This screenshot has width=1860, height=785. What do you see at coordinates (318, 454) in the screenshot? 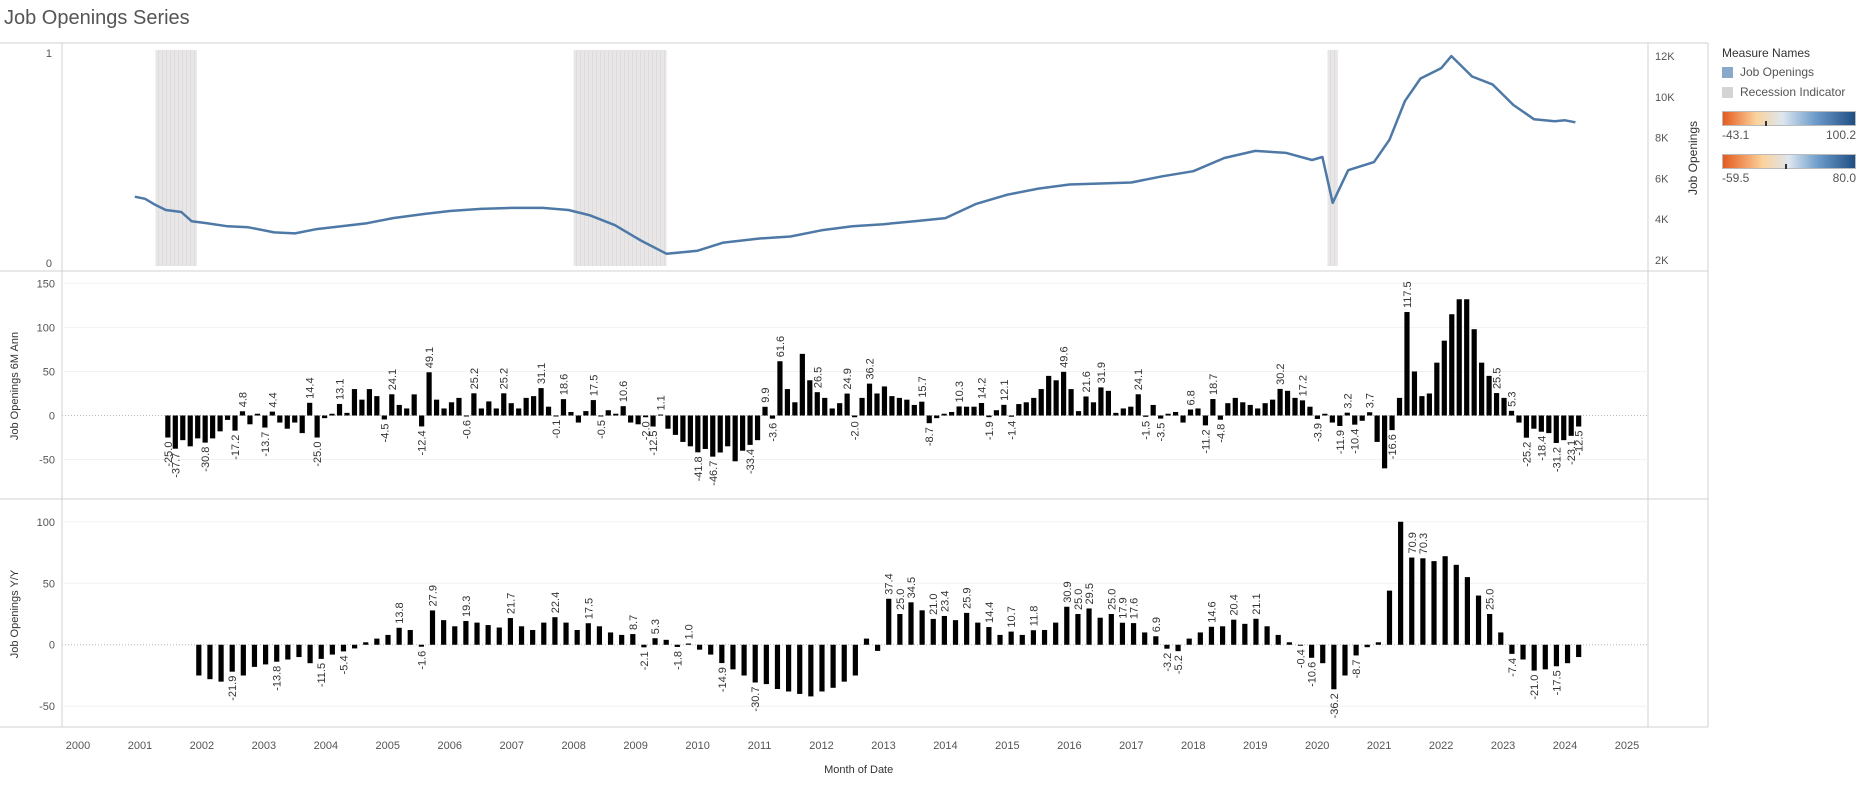
I see `data-label: -25.0` at bounding box center [318, 454].